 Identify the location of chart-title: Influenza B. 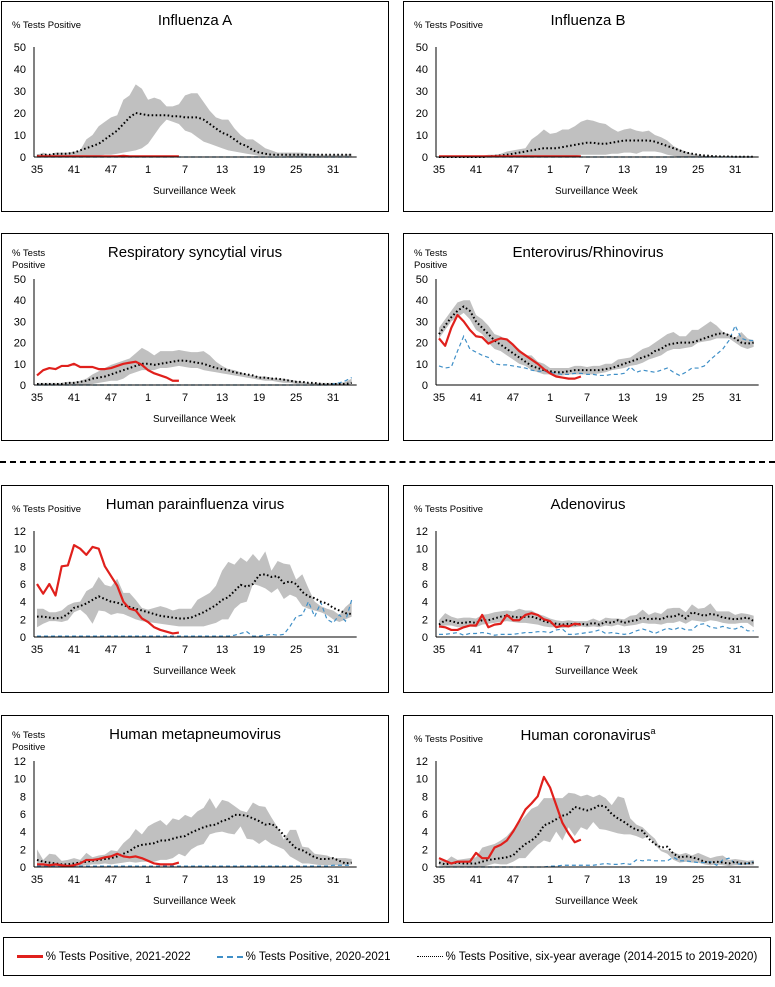
(588, 20).